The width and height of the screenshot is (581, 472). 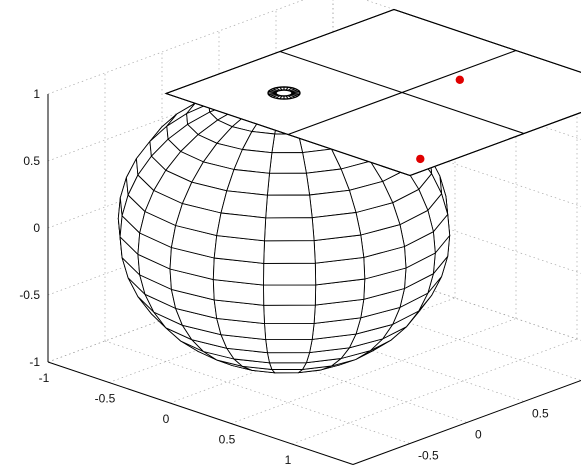 I want to click on x-axis-line, so click(x=200, y=413).